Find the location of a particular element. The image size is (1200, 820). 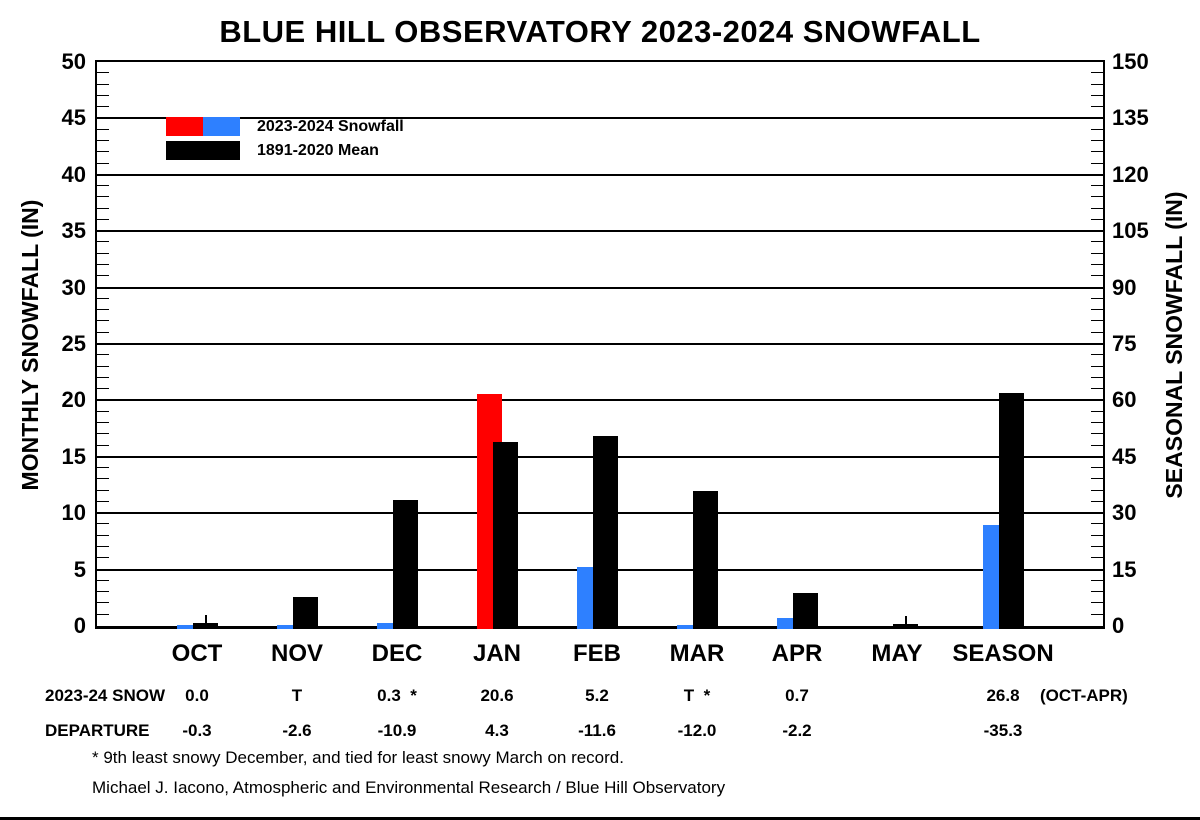

month-label-oct: OCT is located at coordinates (197, 653).